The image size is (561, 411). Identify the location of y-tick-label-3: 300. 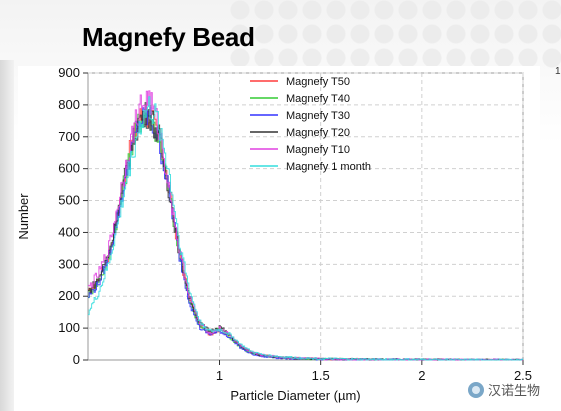
(69, 263).